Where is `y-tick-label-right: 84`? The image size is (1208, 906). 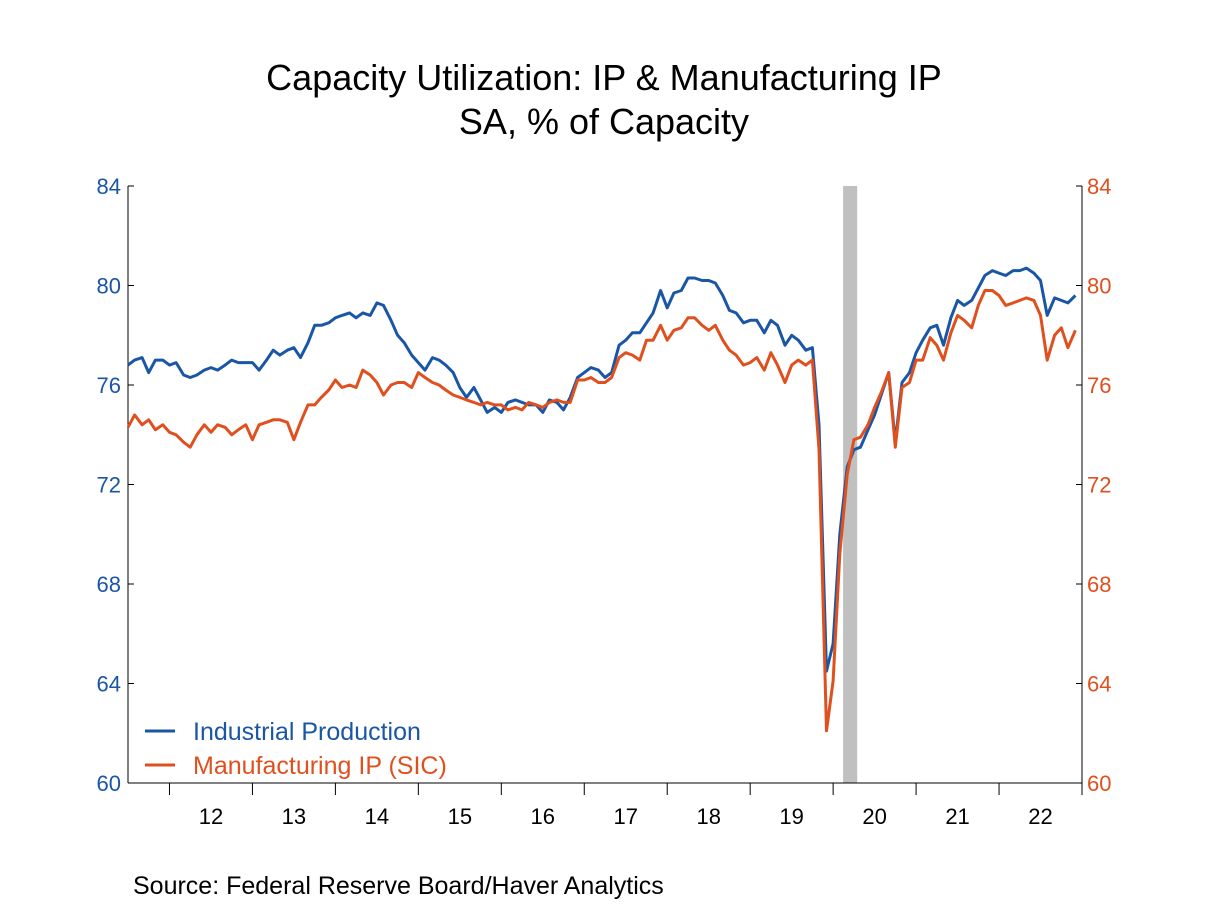
y-tick-label-right: 84 is located at coordinates (1099, 186).